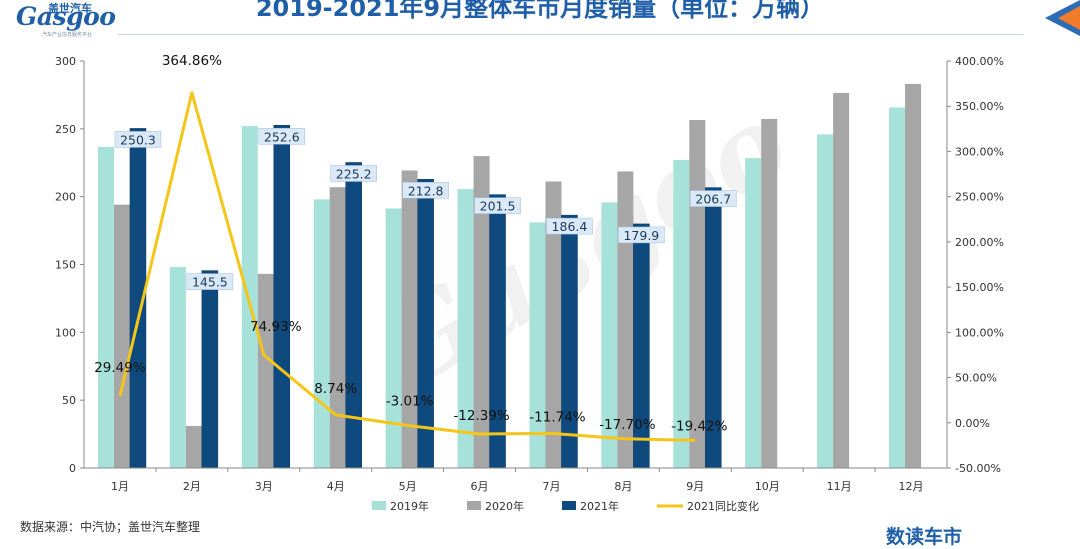 The image size is (1080, 549). I want to click on bar-2020年-2月, so click(193, 446).